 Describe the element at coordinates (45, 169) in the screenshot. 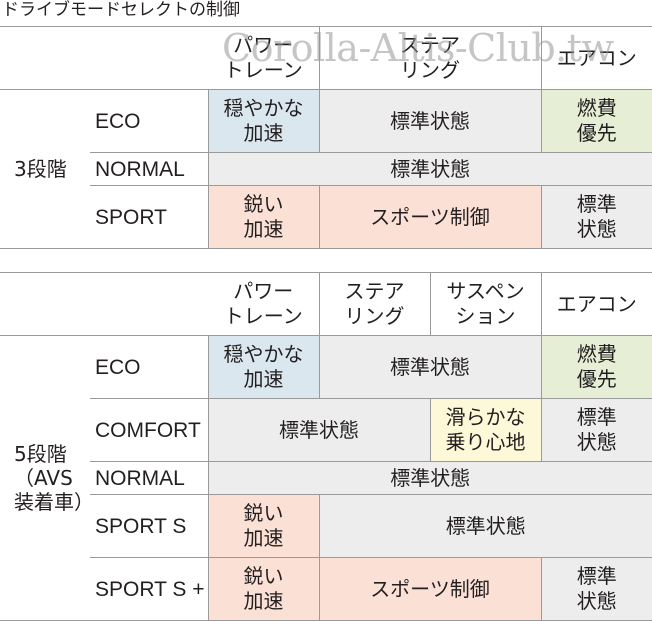

I see `level-label: 3段階` at that location.